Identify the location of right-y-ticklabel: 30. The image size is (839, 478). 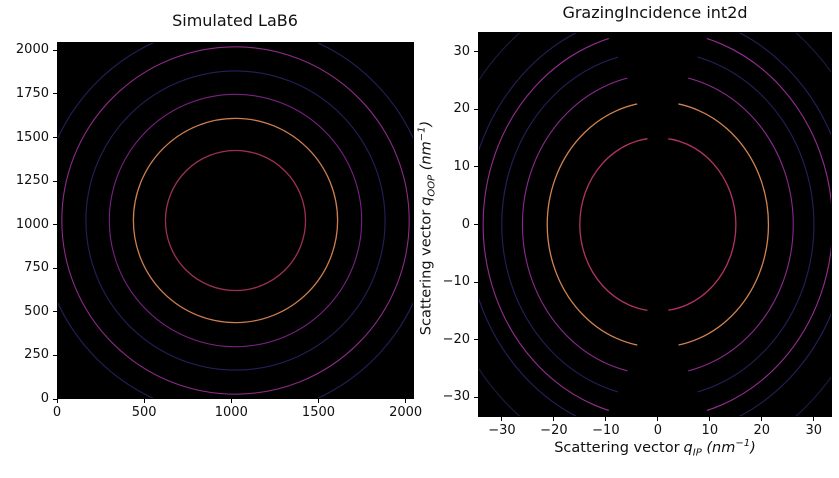
(461, 51).